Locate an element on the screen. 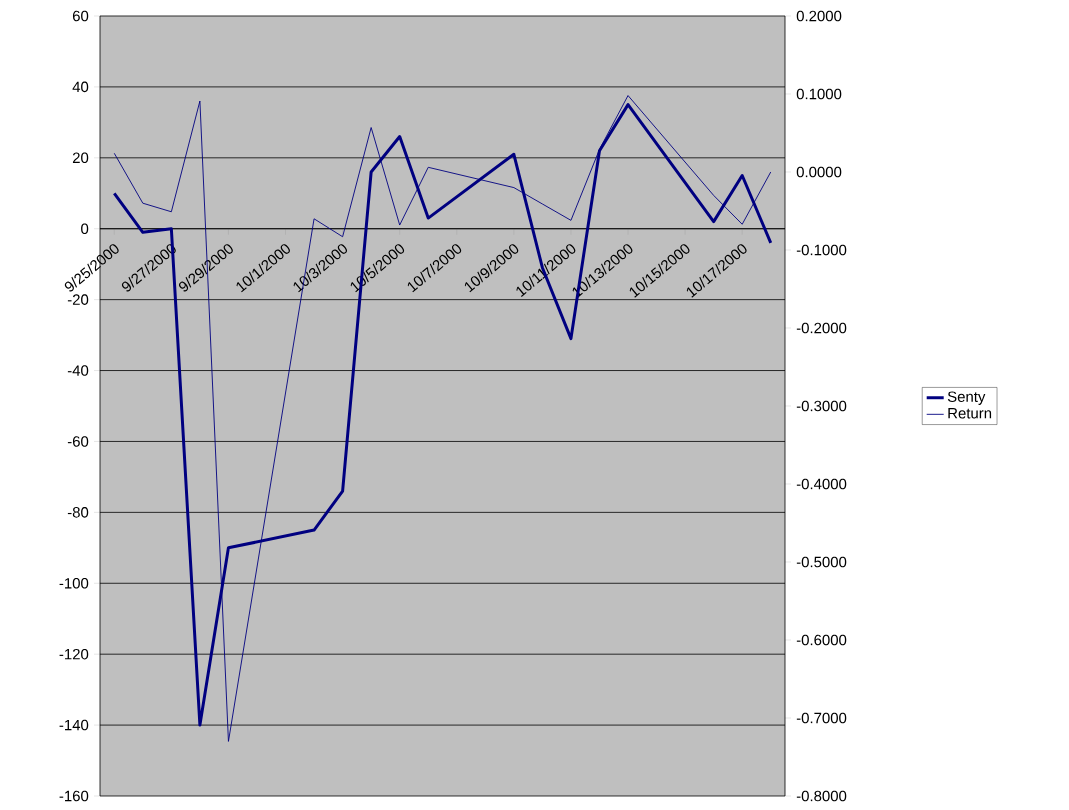 This screenshot has height=810, width=1069. legend-label: Senty is located at coordinates (966, 398).